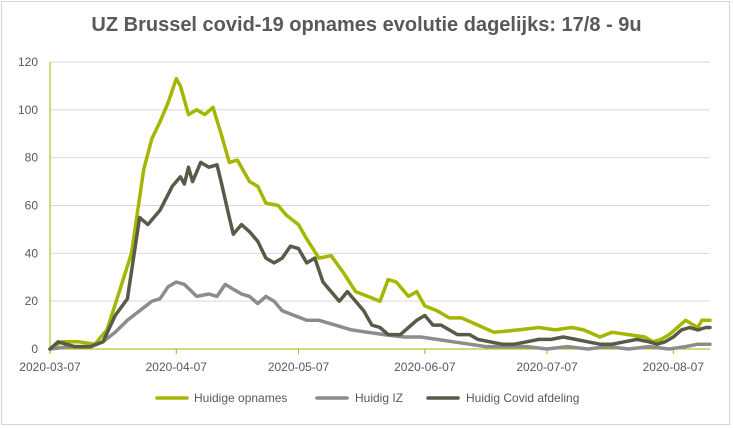  Describe the element at coordinates (674, 367) in the screenshot. I see `x-tick-label: 2020-08-07` at that location.